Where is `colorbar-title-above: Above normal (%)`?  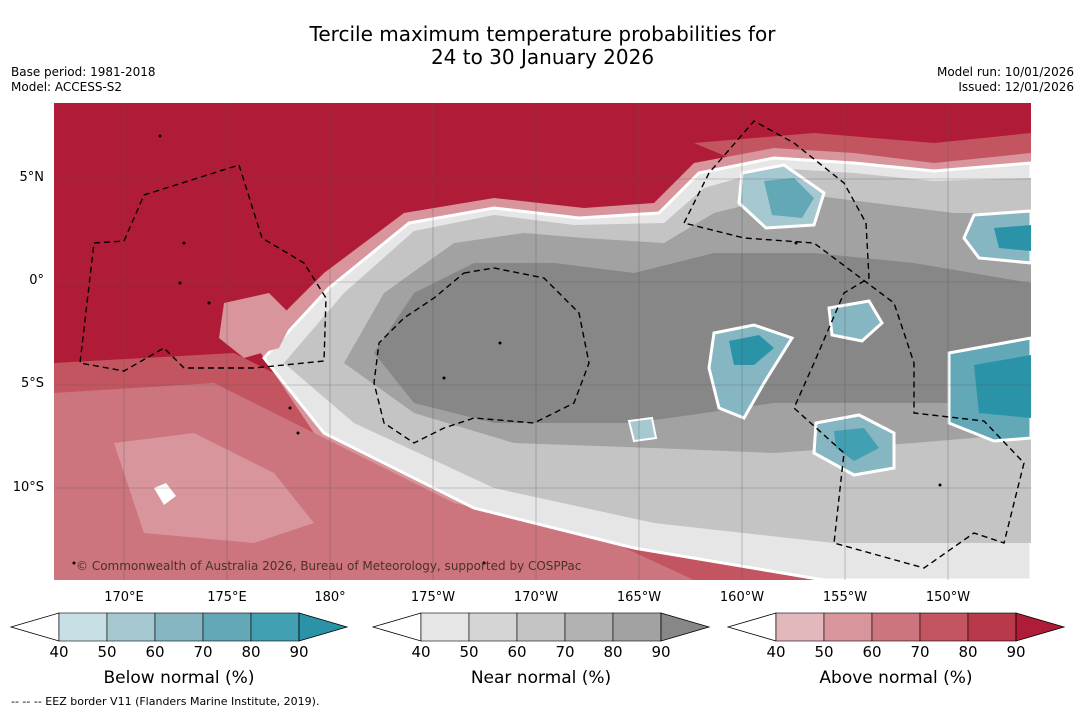 colorbar-title-above: Above normal (%) is located at coordinates (896, 678).